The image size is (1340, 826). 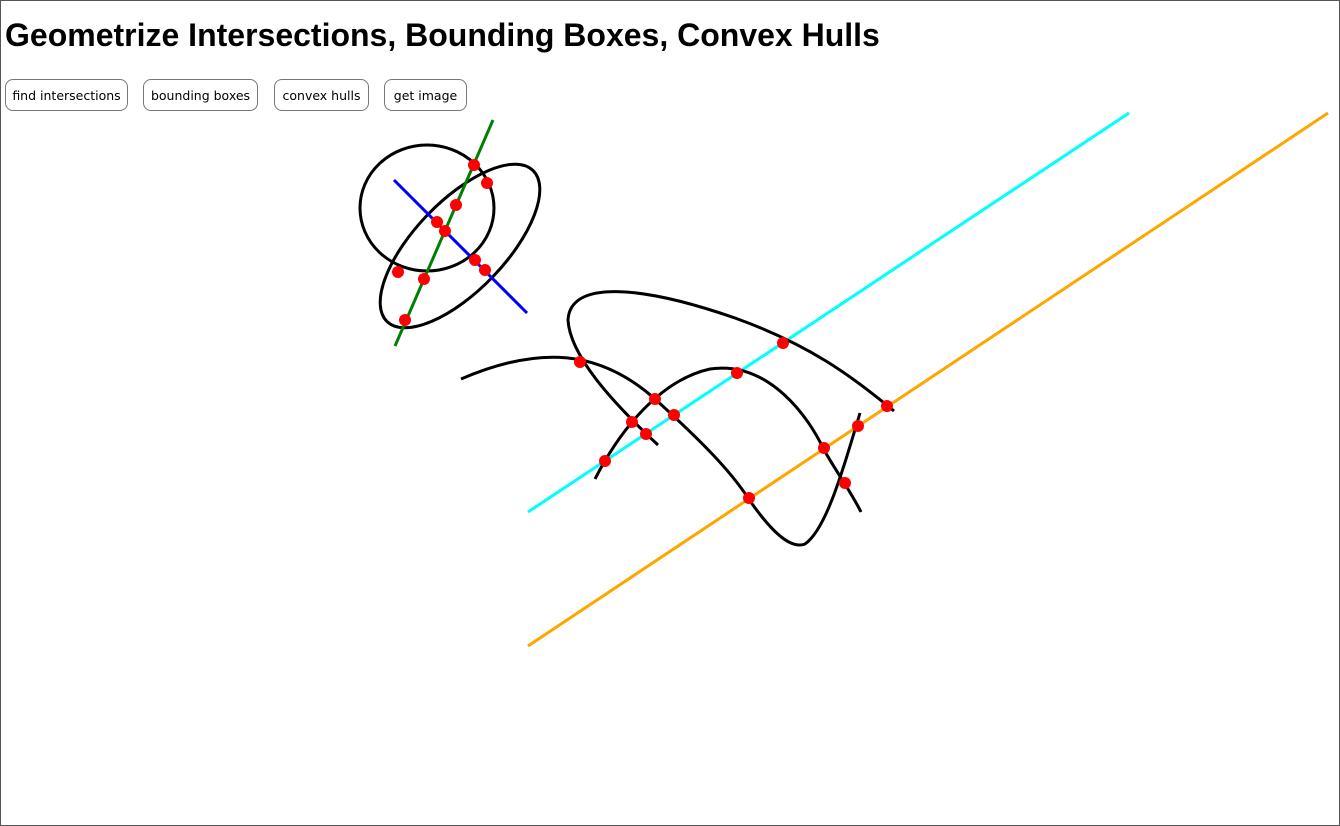 I want to click on bounding-boxes-button: bounding boxes, so click(x=200, y=95).